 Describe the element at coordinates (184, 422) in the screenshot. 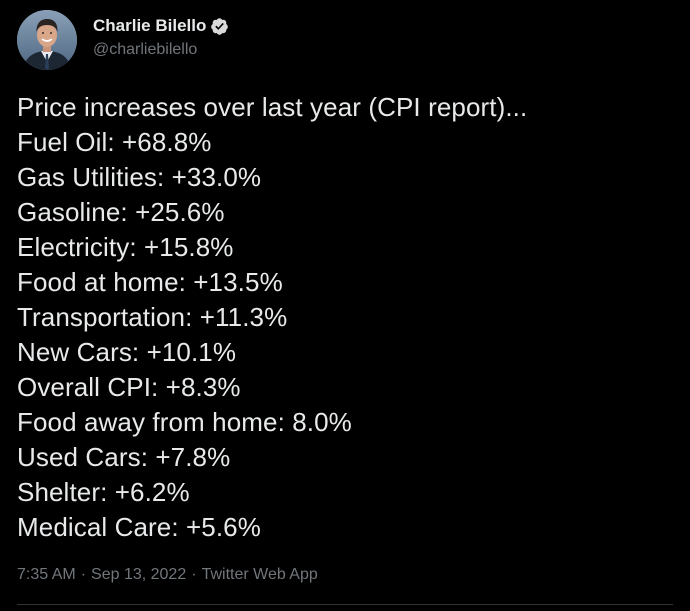

I see `tweet-line-item: Food away from home: 8.0%` at that location.